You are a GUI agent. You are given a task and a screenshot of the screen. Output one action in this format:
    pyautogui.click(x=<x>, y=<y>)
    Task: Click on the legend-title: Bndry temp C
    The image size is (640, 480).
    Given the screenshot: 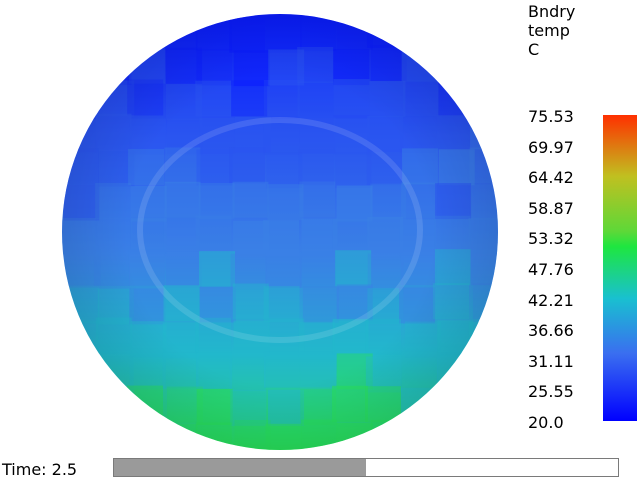 What is the action you would take?
    pyautogui.click(x=551, y=30)
    